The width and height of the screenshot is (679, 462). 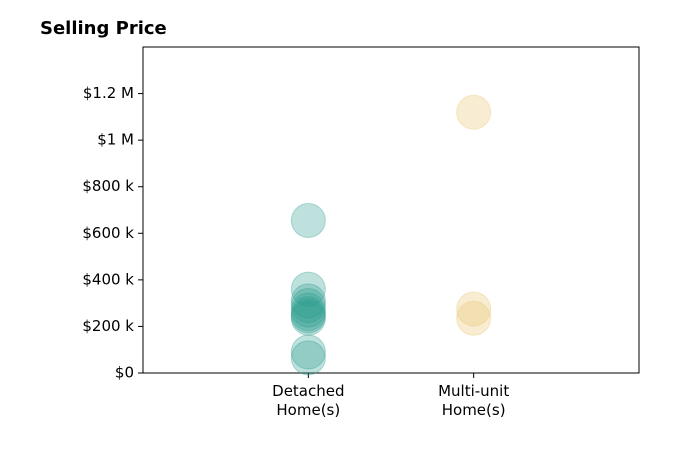 I want to click on y-tick-label: $0, so click(x=124, y=373).